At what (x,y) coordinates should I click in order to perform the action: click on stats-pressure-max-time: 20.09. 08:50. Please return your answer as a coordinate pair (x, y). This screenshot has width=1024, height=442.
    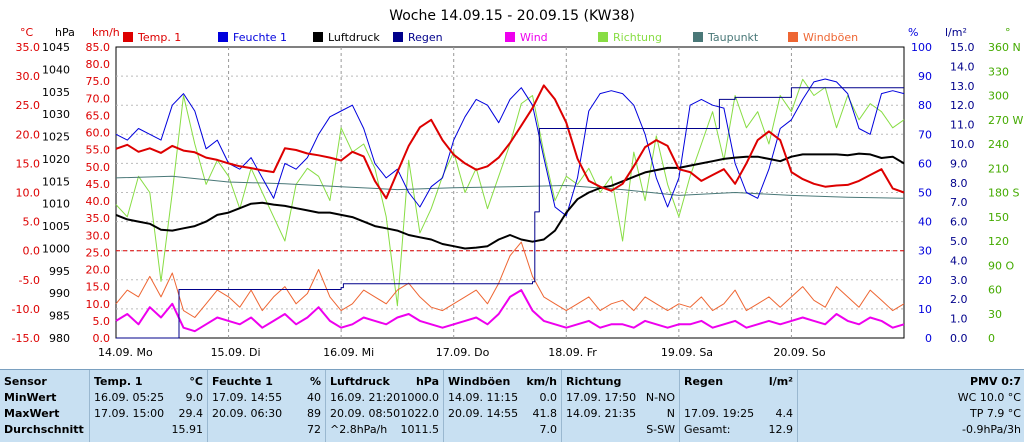
    Looking at the image, I should click on (365, 413).